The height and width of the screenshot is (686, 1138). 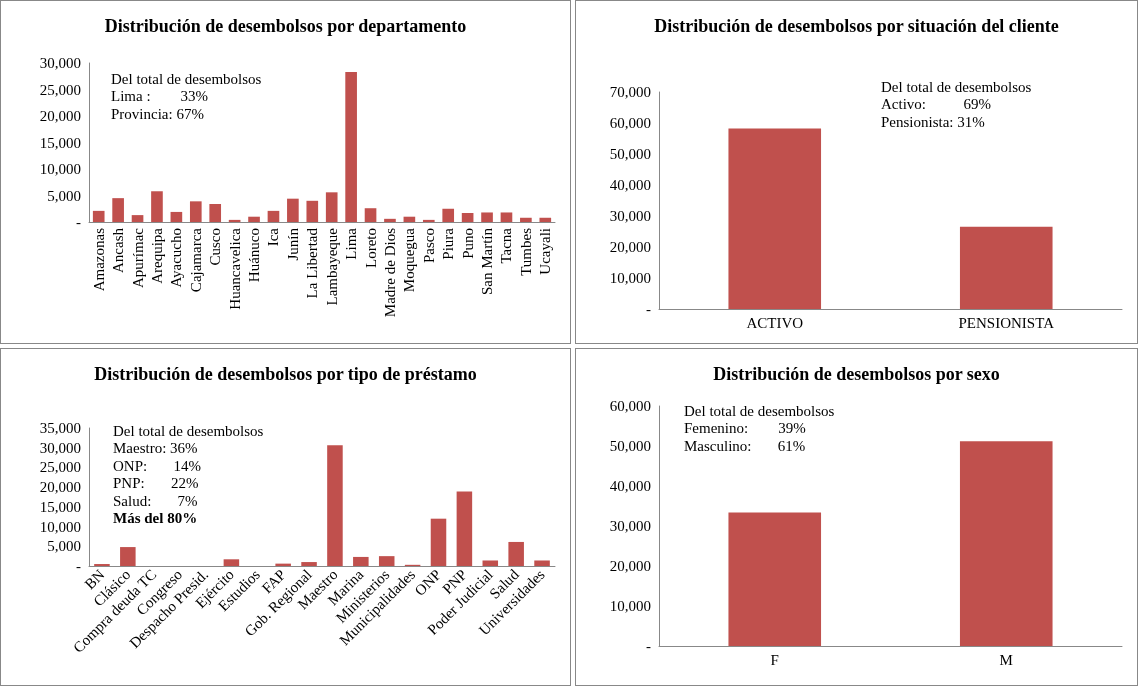 What do you see at coordinates (487, 261) in the screenshot?
I see `x-tick-label: San Martín` at bounding box center [487, 261].